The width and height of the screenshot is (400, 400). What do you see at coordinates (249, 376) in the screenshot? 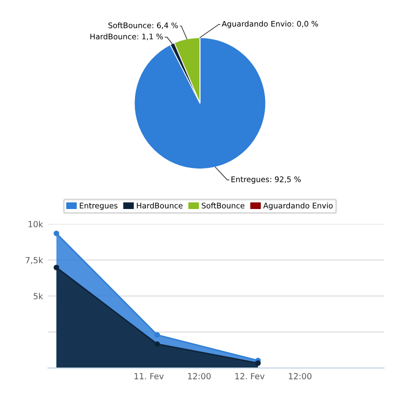
I see `x-tick-label: 12. Fev` at bounding box center [249, 376].